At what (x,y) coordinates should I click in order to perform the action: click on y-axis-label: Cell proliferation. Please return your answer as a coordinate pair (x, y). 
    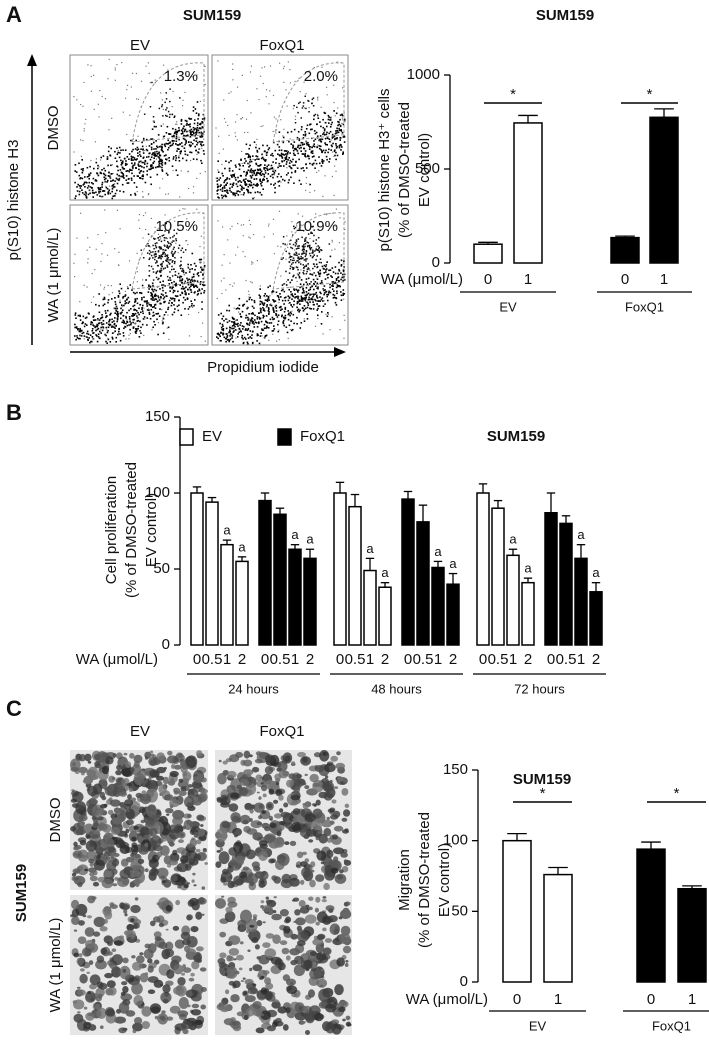
    Looking at the image, I should click on (111, 530).